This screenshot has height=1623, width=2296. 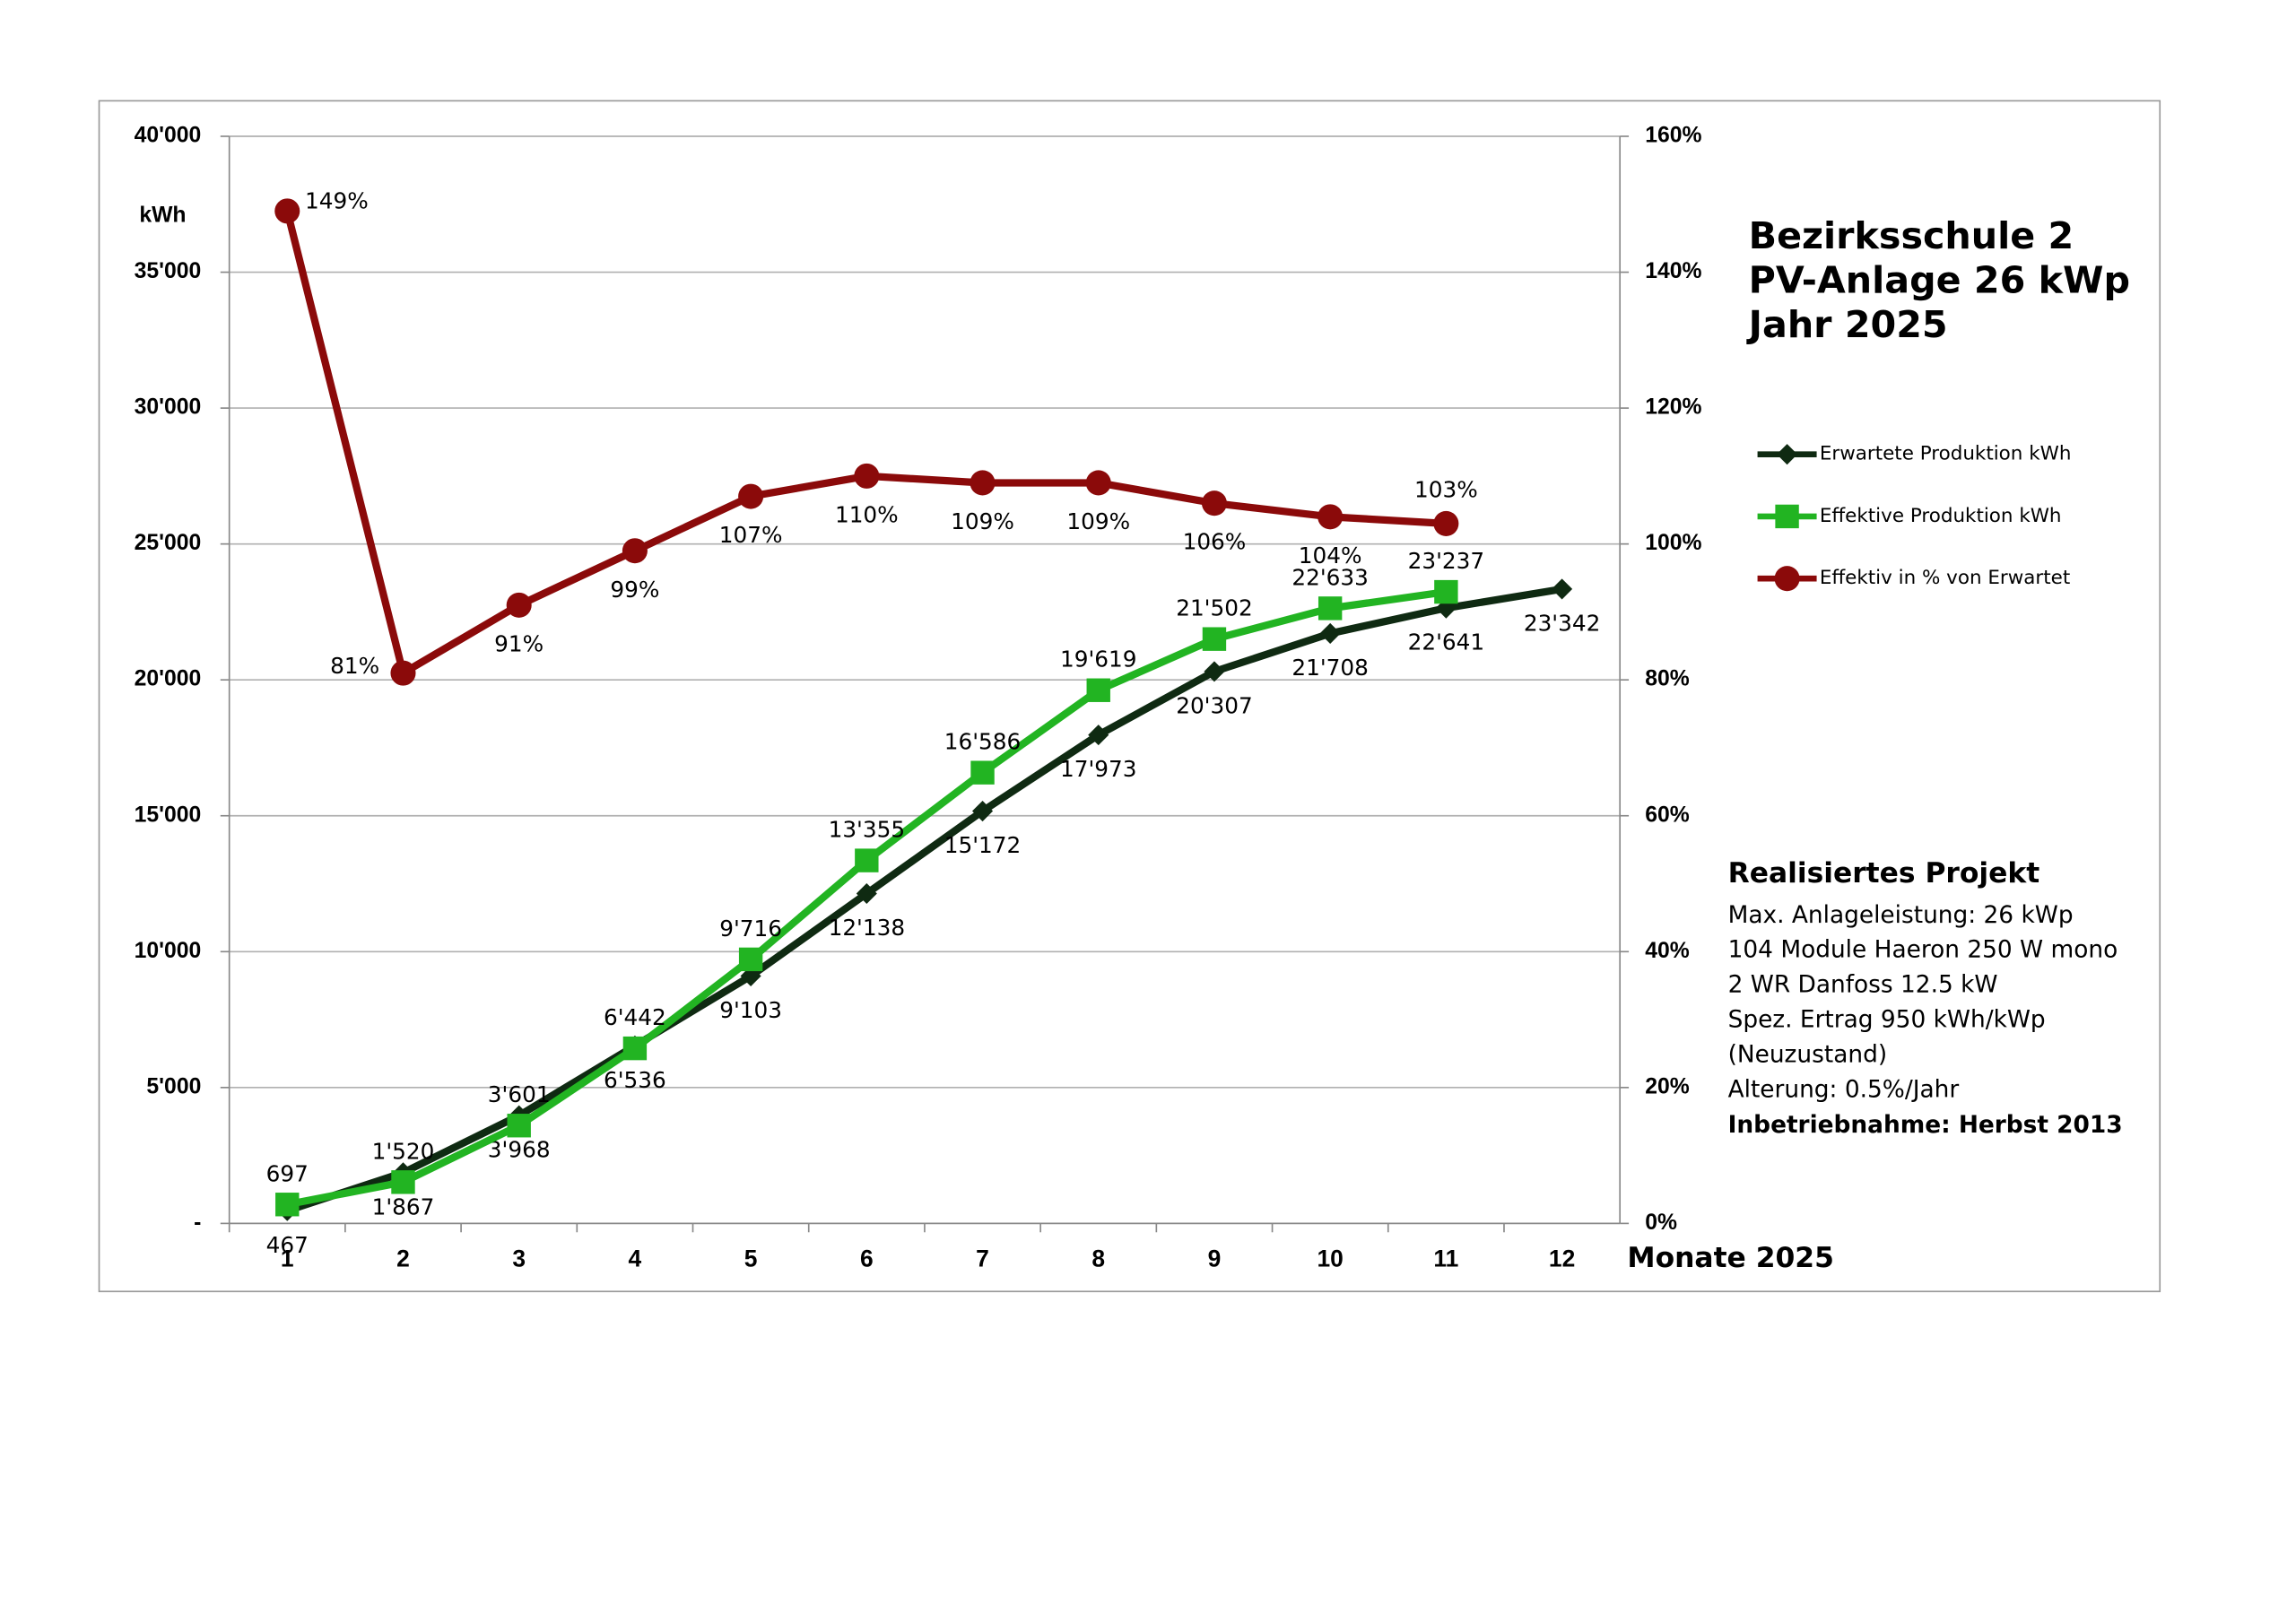 What do you see at coordinates (1887, 1021) in the screenshot?
I see `annotation-line: Spez. Ertrag 950 kWh/kWp` at bounding box center [1887, 1021].